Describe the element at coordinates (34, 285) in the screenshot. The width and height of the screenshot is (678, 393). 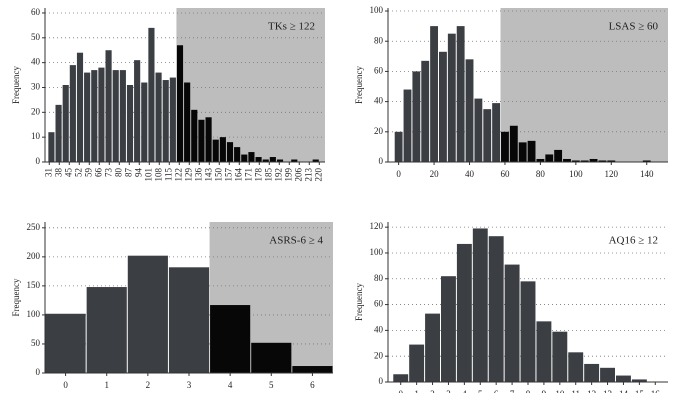
I see `y-tick-label: 150` at that location.